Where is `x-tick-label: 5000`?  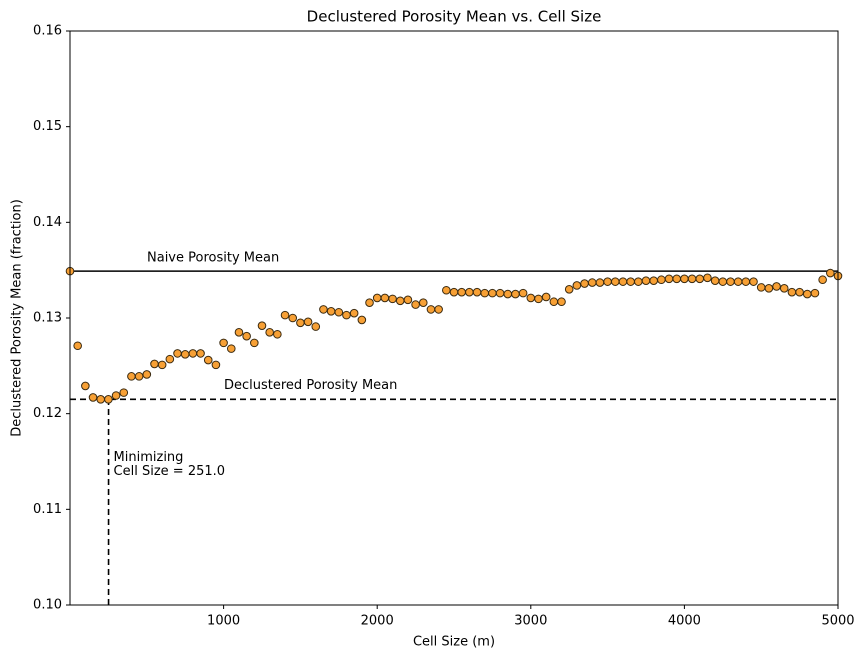 x-tick-label: 5000 is located at coordinates (837, 621).